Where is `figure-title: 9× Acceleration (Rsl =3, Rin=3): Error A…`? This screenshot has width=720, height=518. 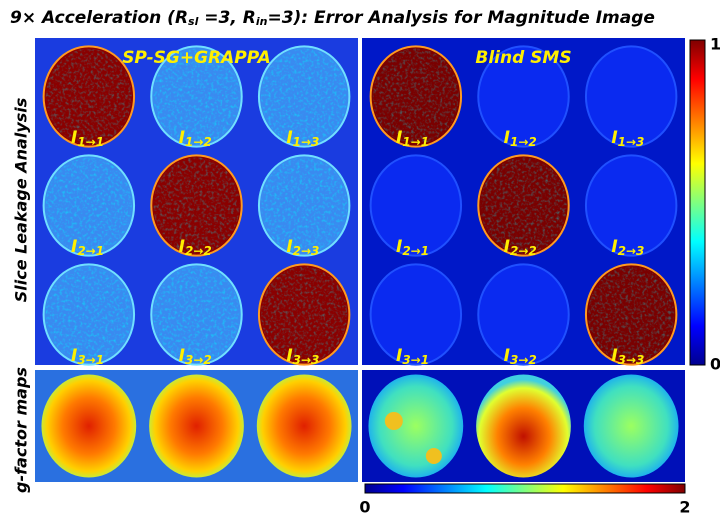
figure-title: 9× Acceleration (Rsl =3, Rin=3): Error A… is located at coordinates (332, 18).